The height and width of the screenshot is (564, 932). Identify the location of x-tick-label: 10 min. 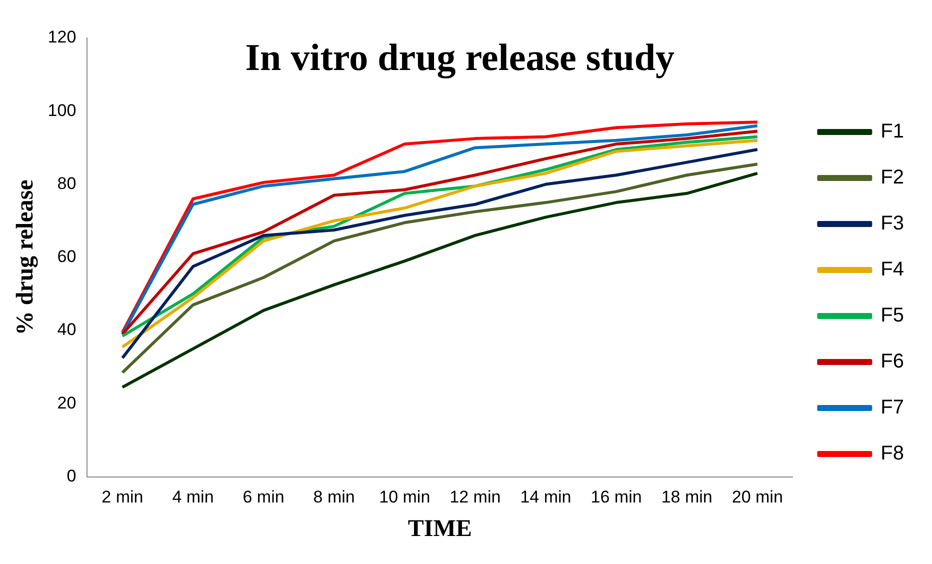
(404, 497).